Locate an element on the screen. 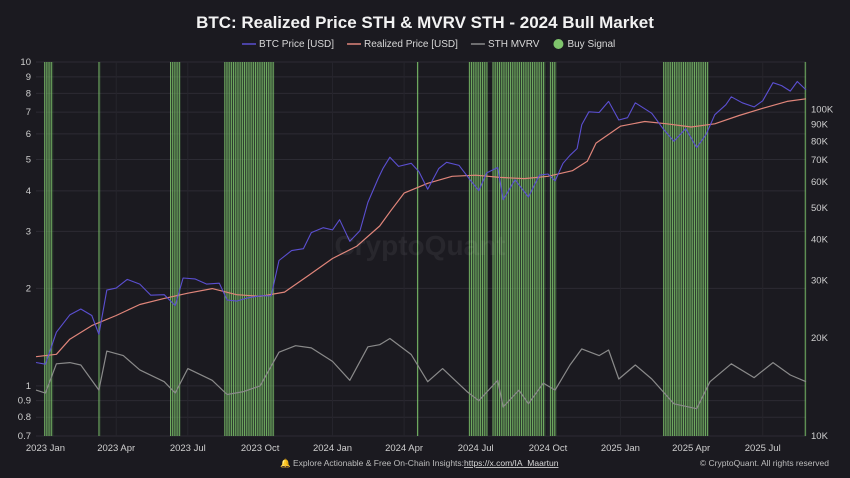 The width and height of the screenshot is (850, 478). x-tick-label: 2025 Jul is located at coordinates (763, 448).